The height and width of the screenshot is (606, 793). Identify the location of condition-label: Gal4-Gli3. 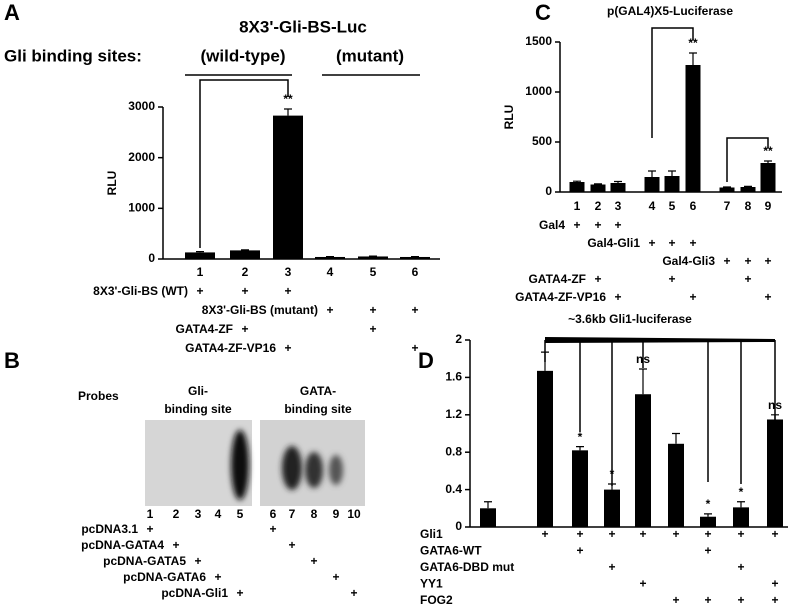
(688, 261).